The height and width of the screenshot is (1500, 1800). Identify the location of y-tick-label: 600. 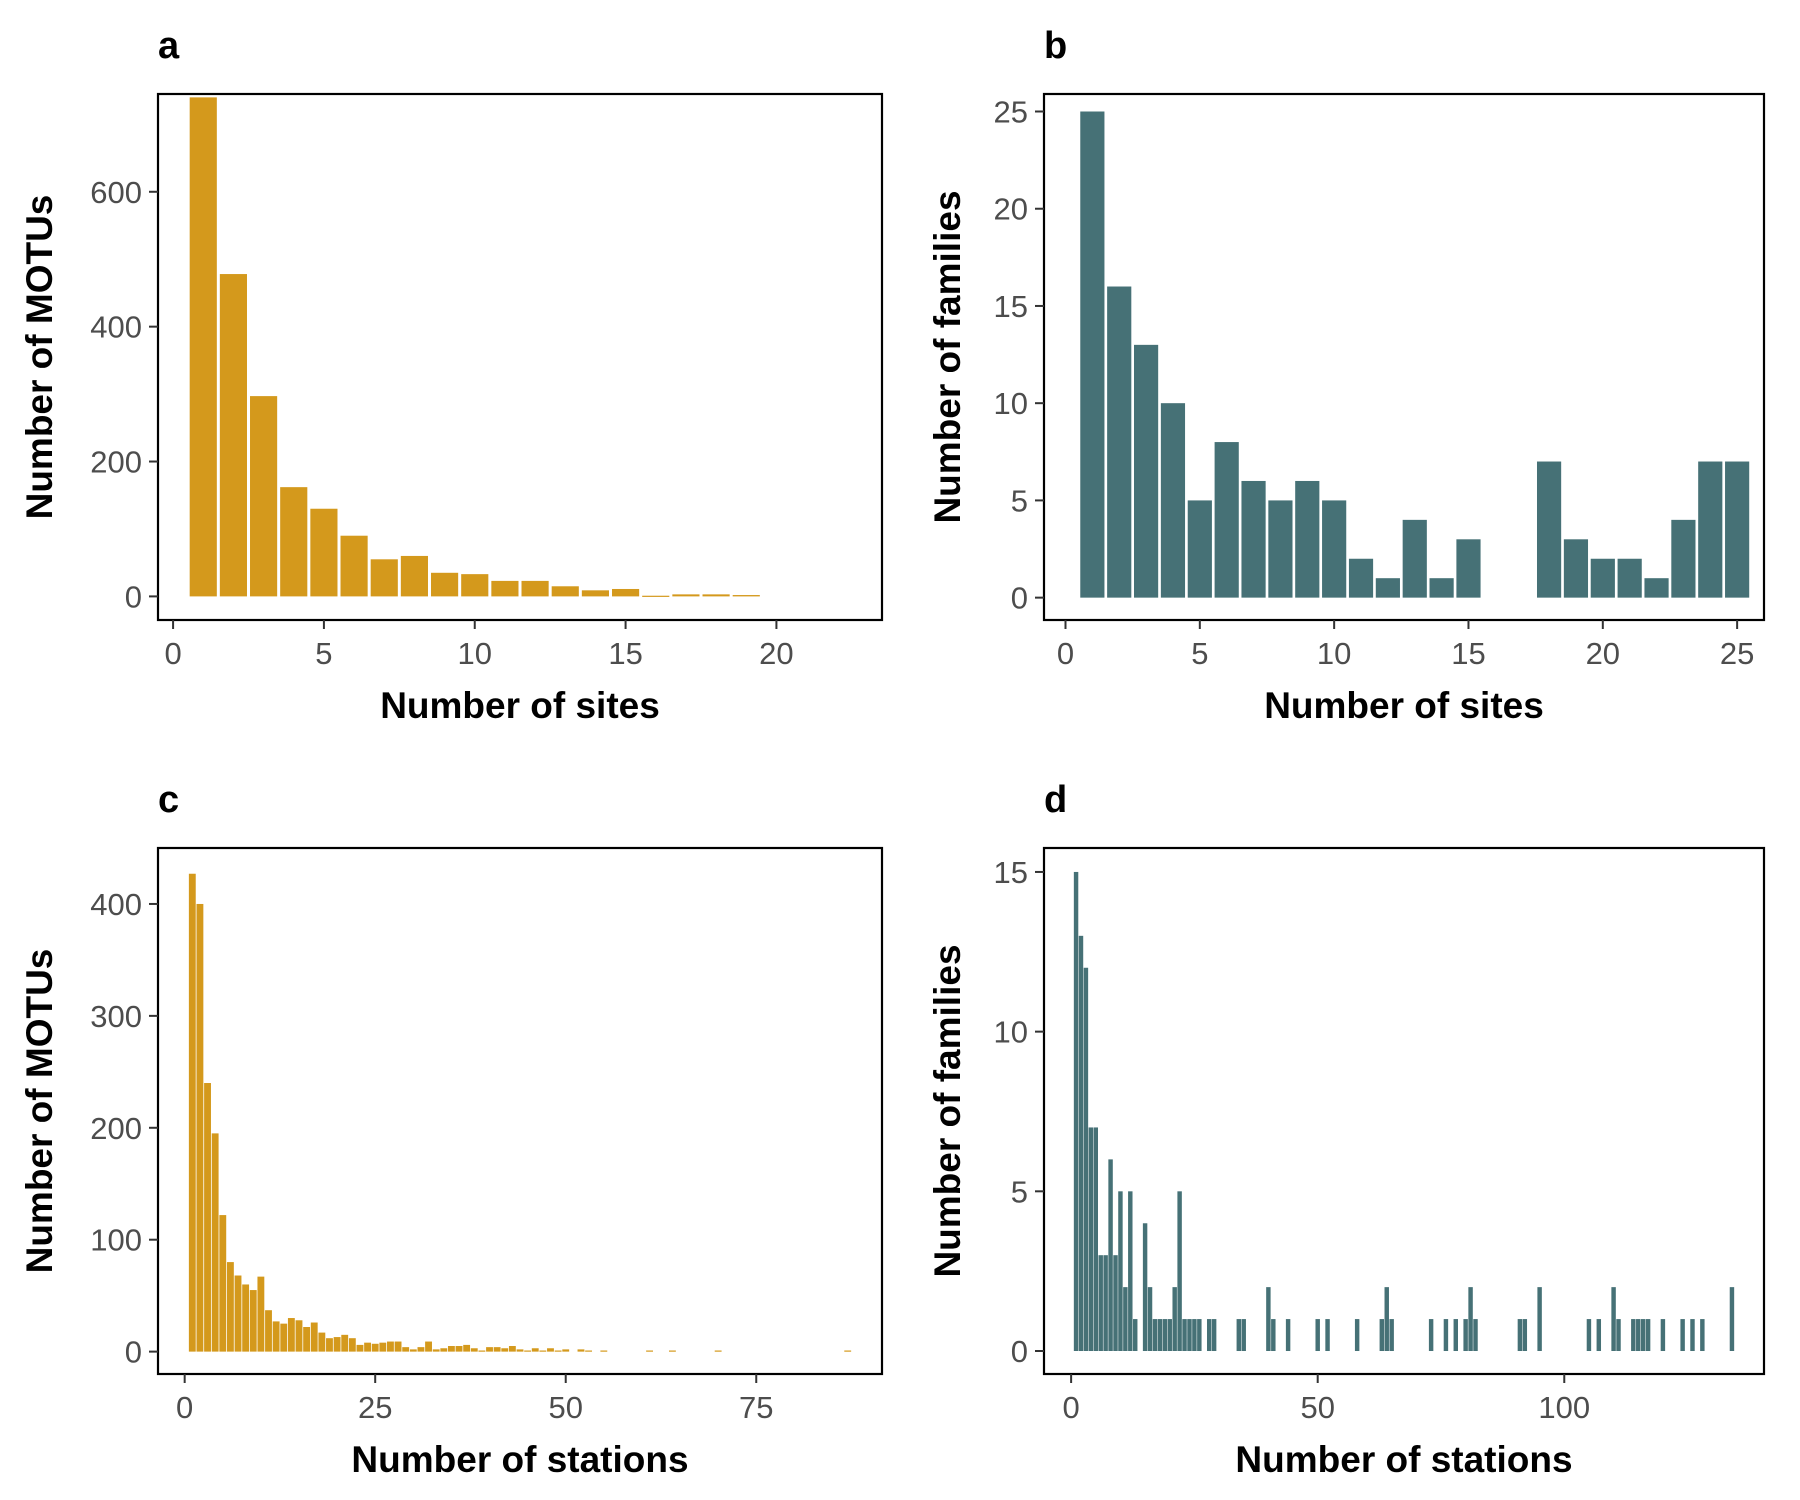
(116, 192).